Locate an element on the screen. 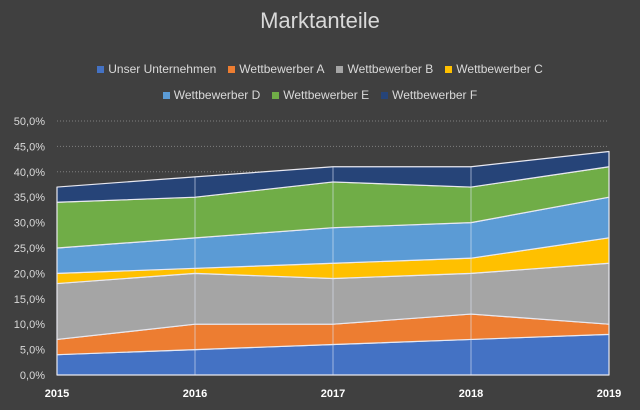  legend-item: Unser Unternehmen is located at coordinates (156, 69).